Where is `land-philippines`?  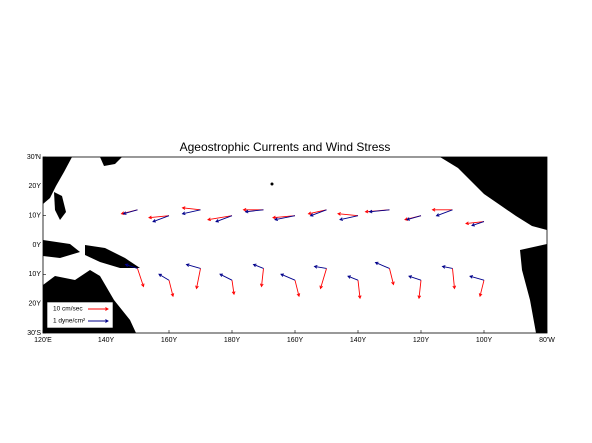 land-philippines is located at coordinates (60, 206).